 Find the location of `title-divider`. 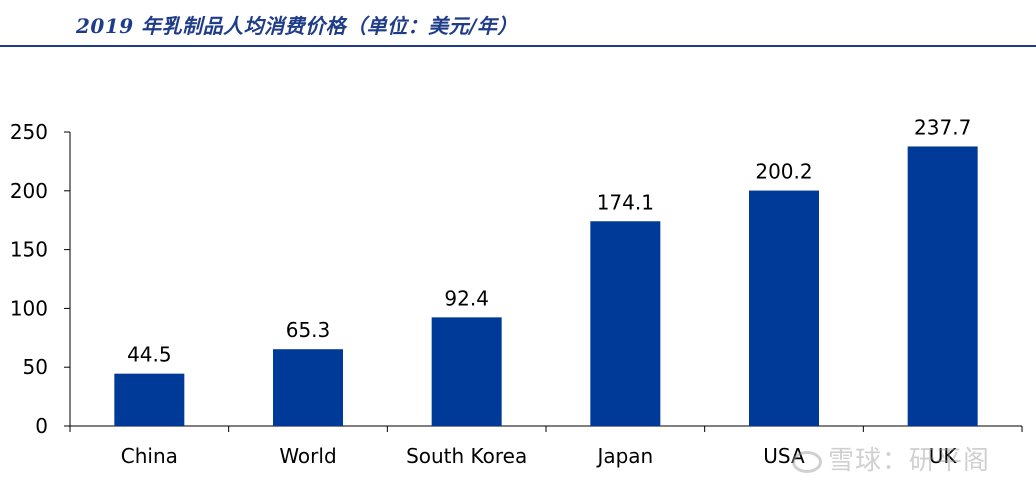

title-divider is located at coordinates (518, 46).